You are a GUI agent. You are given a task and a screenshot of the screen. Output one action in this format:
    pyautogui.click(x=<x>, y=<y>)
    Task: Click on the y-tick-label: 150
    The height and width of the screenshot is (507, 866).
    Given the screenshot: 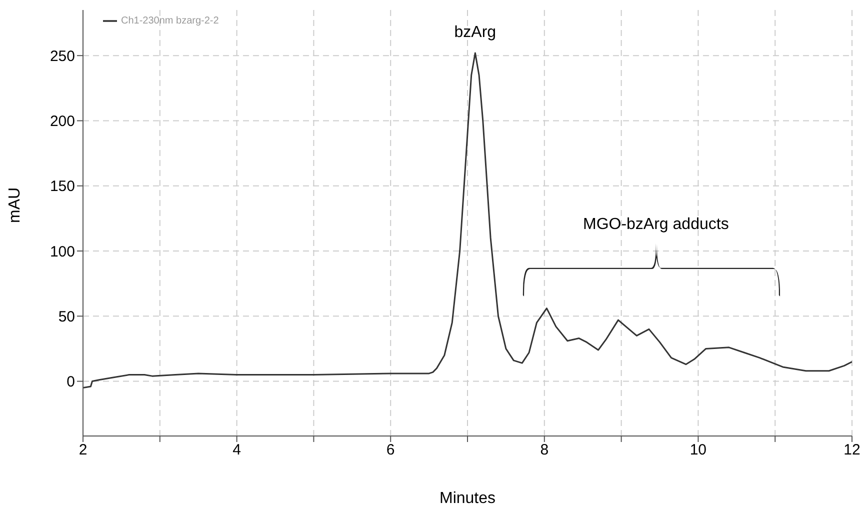 What is the action you would take?
    pyautogui.click(x=62, y=187)
    